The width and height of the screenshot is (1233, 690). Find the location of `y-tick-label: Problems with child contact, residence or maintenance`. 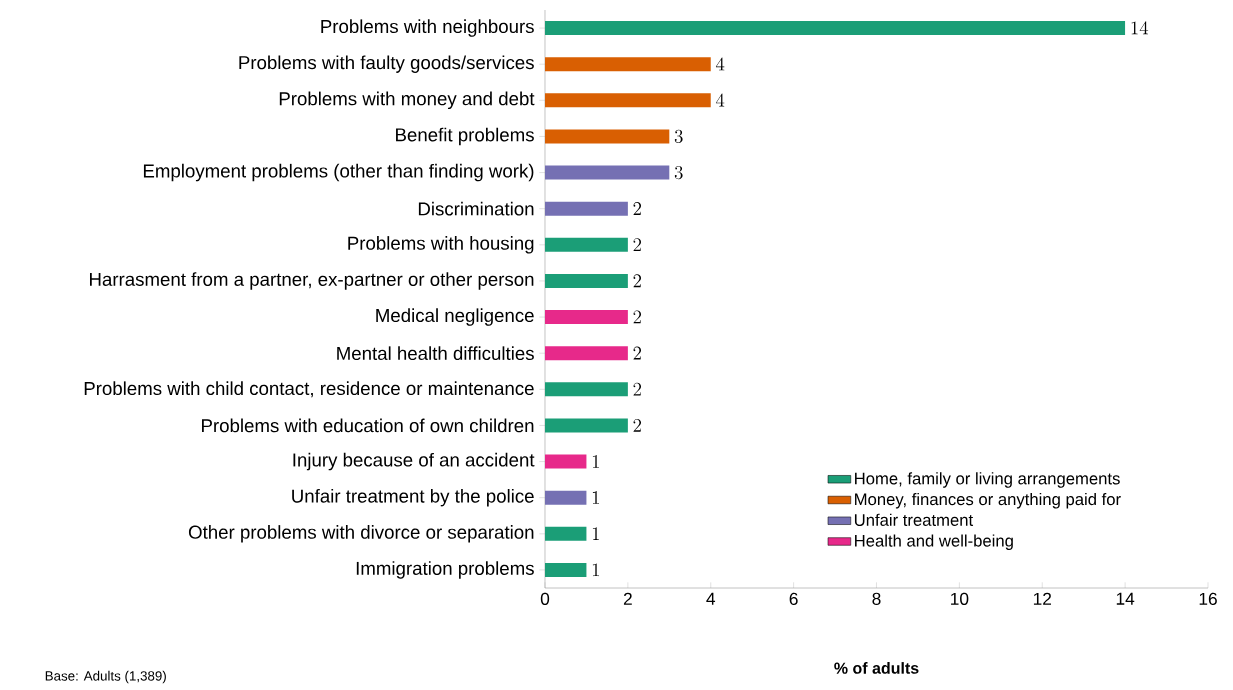

y-tick-label: Problems with child contact, residence or maintenance is located at coordinates (309, 389).